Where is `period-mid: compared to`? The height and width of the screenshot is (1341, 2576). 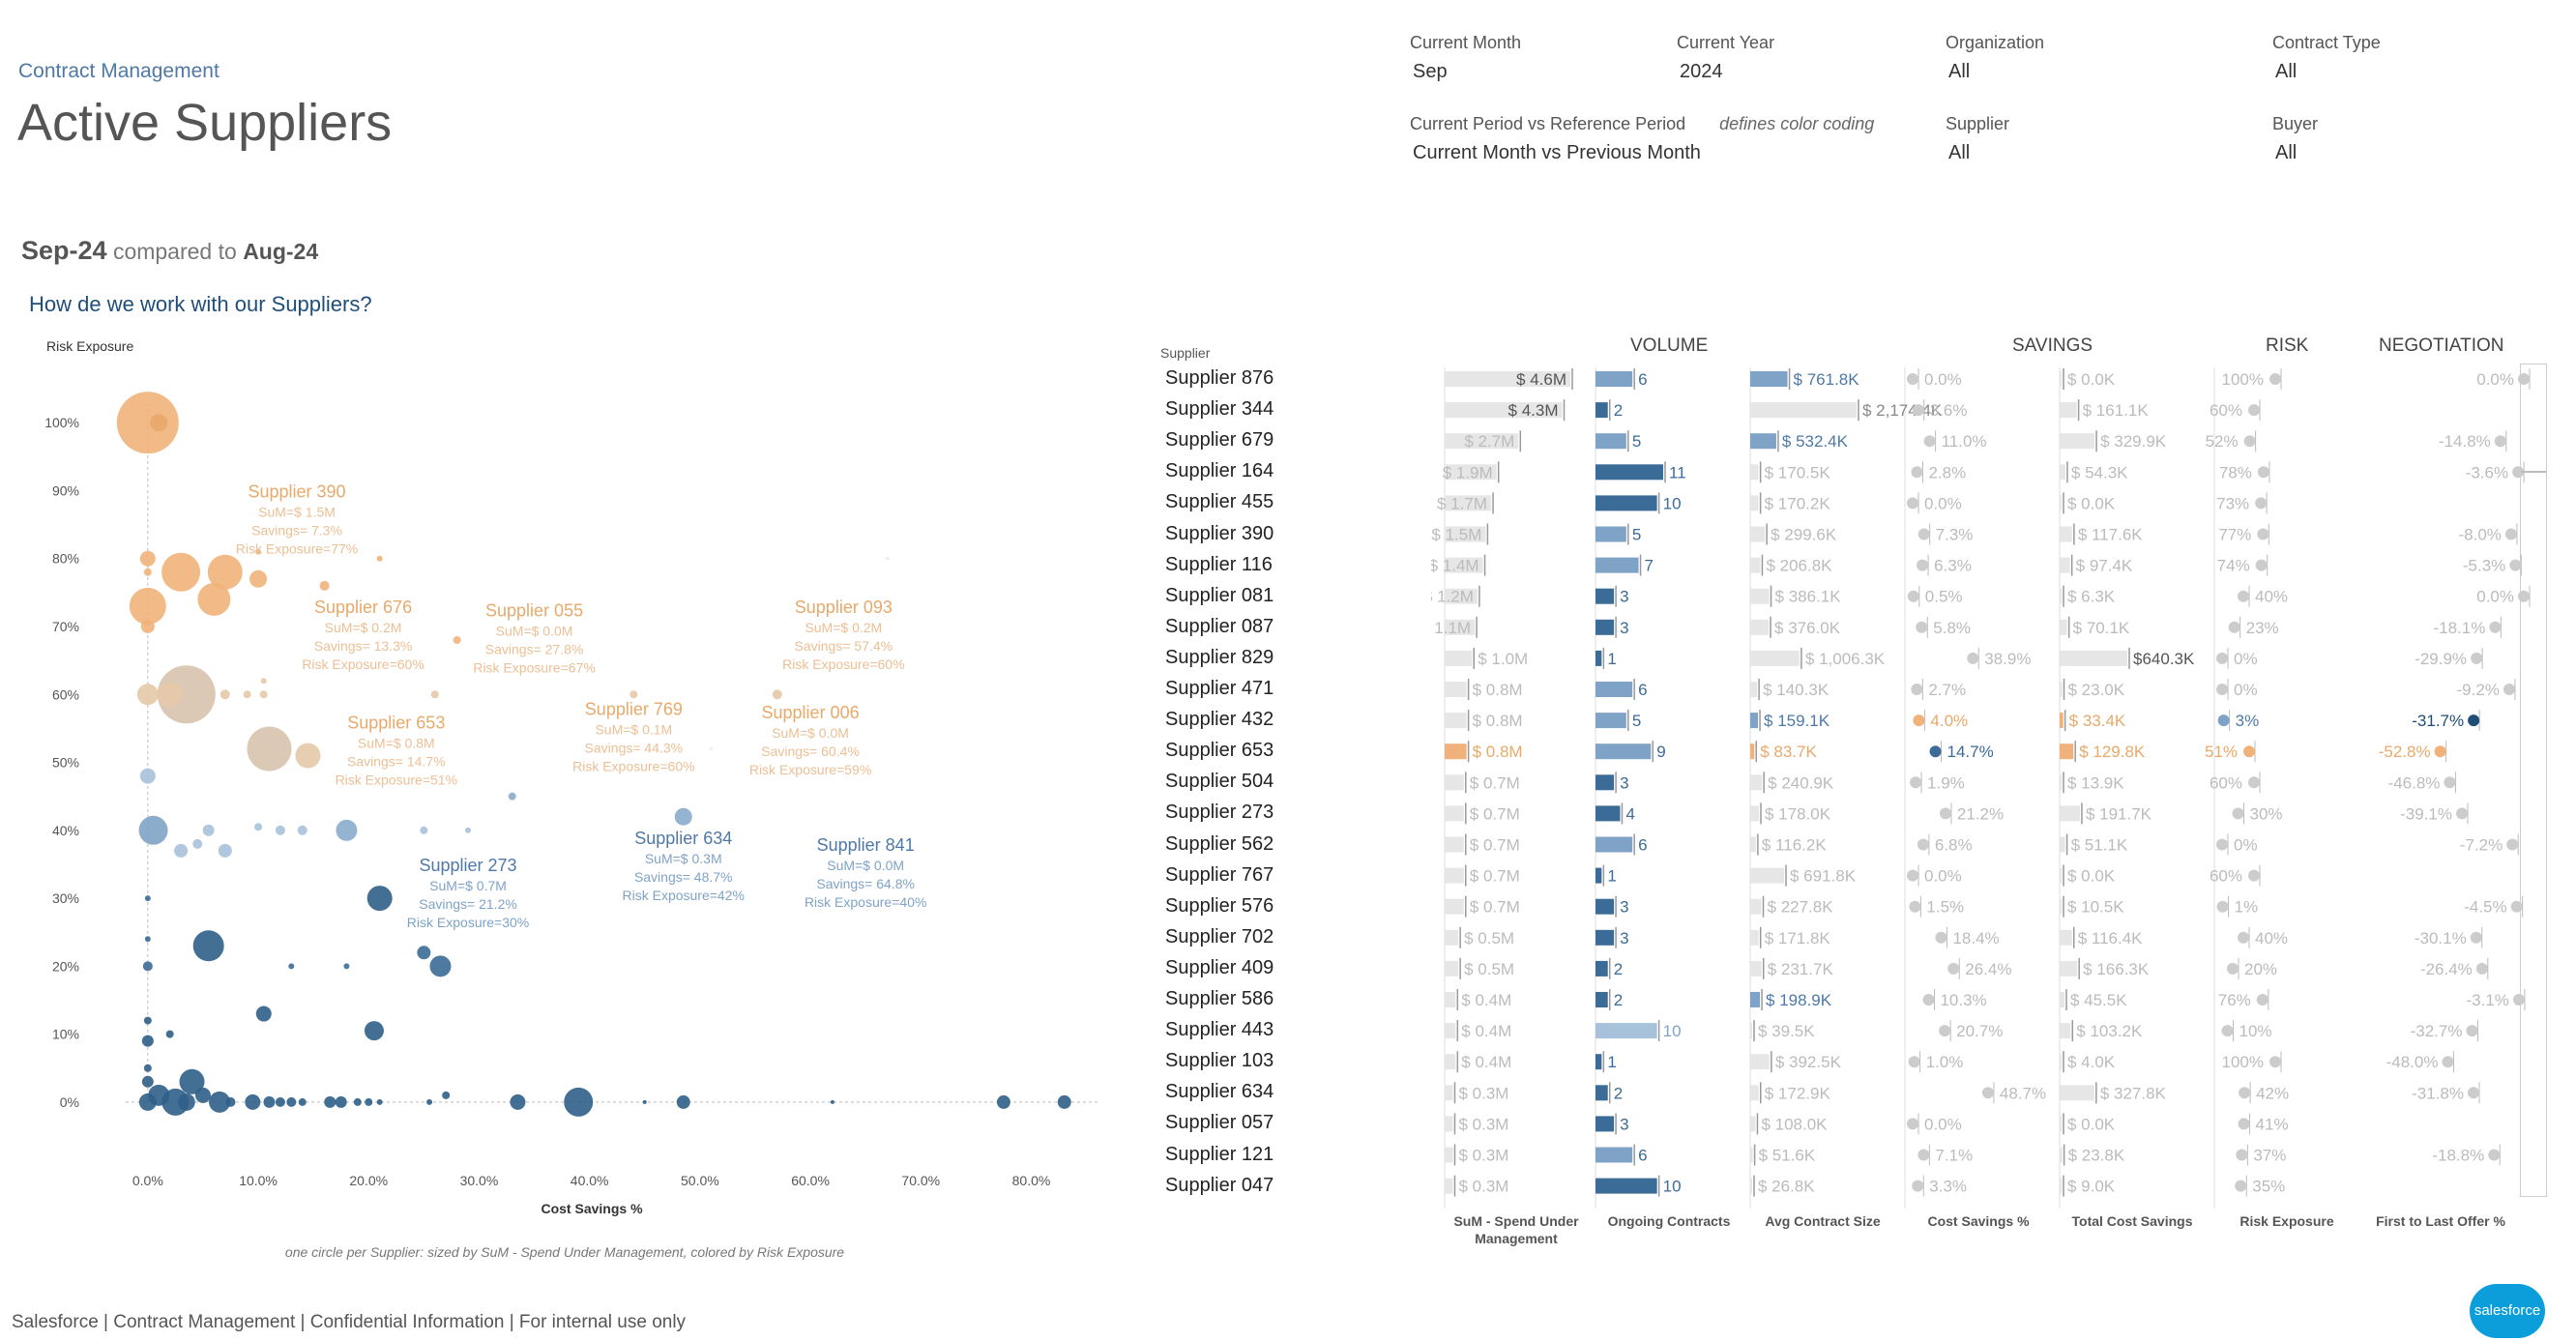 period-mid: compared to is located at coordinates (174, 251).